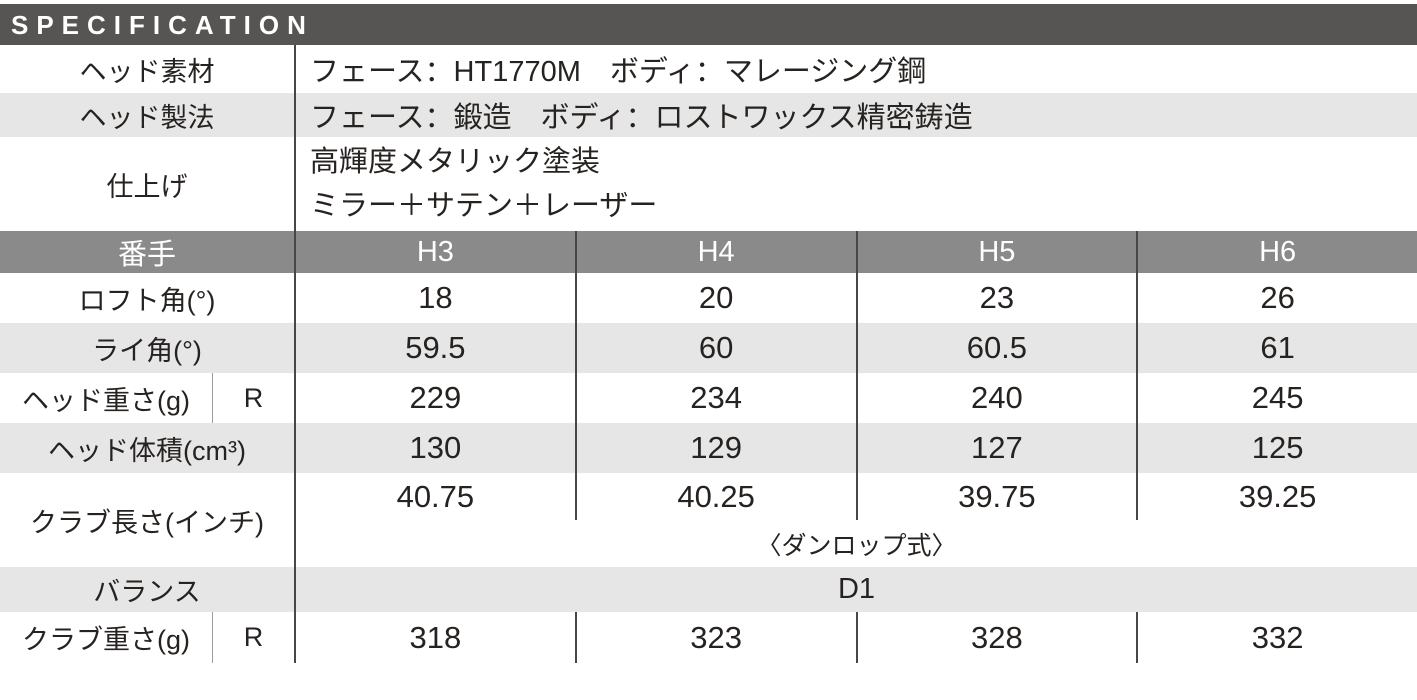 This screenshot has width=1417, height=700. I want to click on finish-line-1: 高輝度メタリック塗装, so click(455, 162).